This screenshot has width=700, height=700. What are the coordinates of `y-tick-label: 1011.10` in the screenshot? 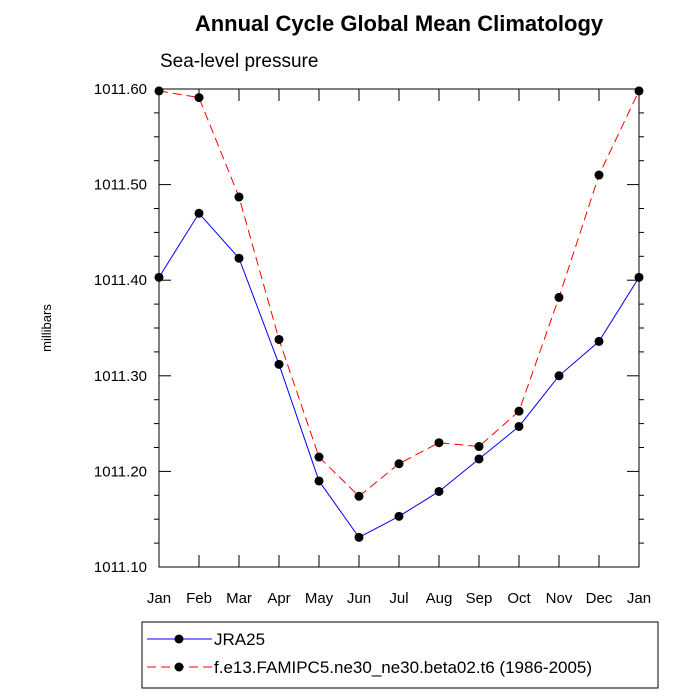 It's located at (120, 567).